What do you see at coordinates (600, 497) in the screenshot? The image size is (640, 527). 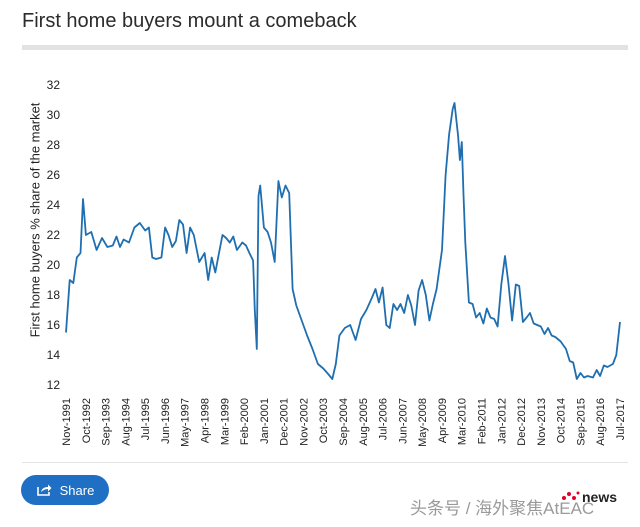 I see `news-brand: news` at bounding box center [600, 497].